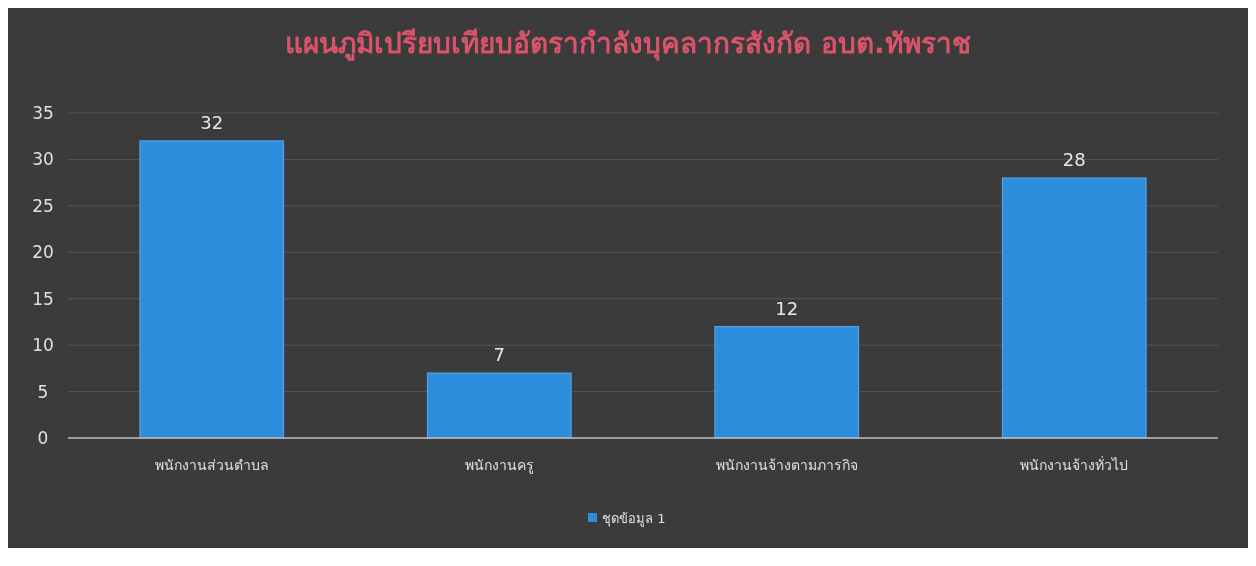  What do you see at coordinates (786, 465) in the screenshot?
I see `x-tick-label: พนักงานจ้างตามภารกิจ` at bounding box center [786, 465].